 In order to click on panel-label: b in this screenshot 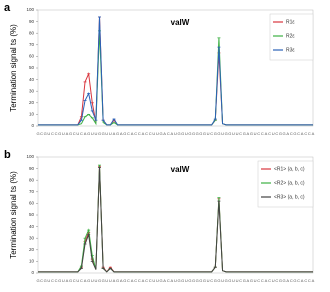, I will do `click(7, 155)`.